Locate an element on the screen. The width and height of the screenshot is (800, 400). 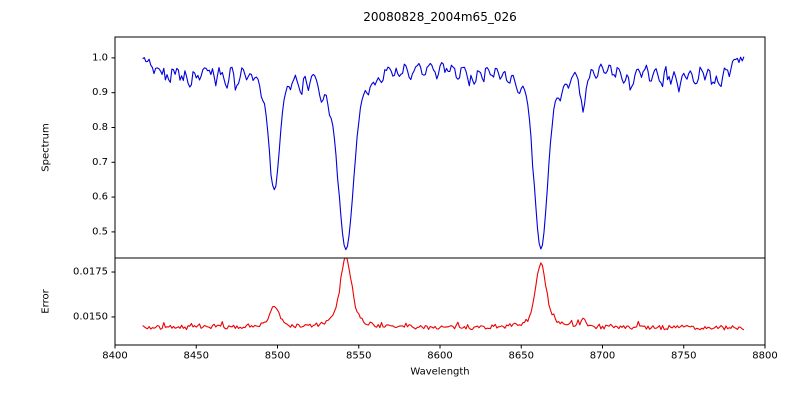
x-tick-label: 8800 is located at coordinates (764, 355).